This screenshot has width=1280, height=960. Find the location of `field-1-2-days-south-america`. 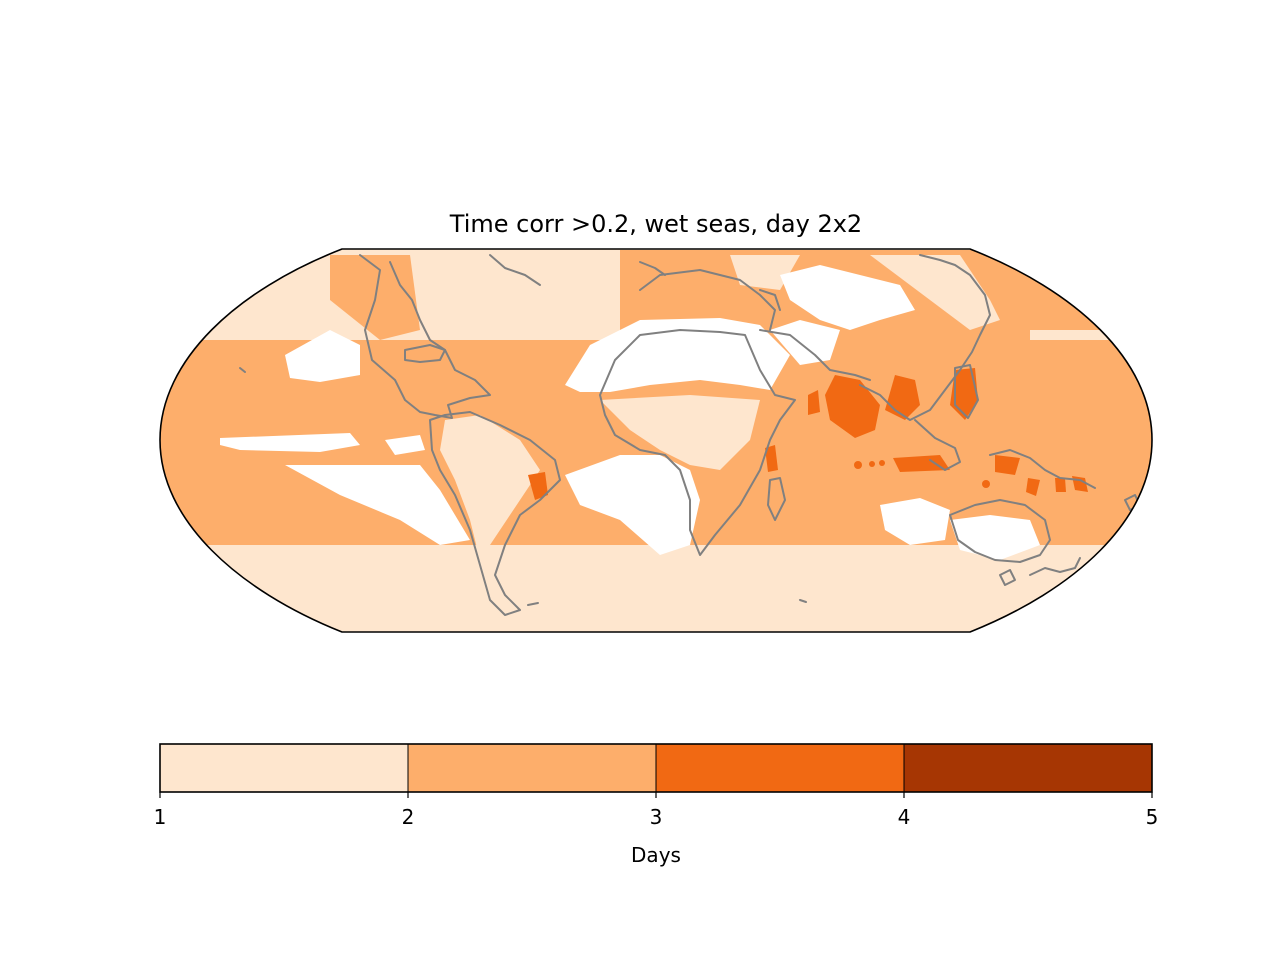

field-1-2-days-south-america is located at coordinates (490, 487).